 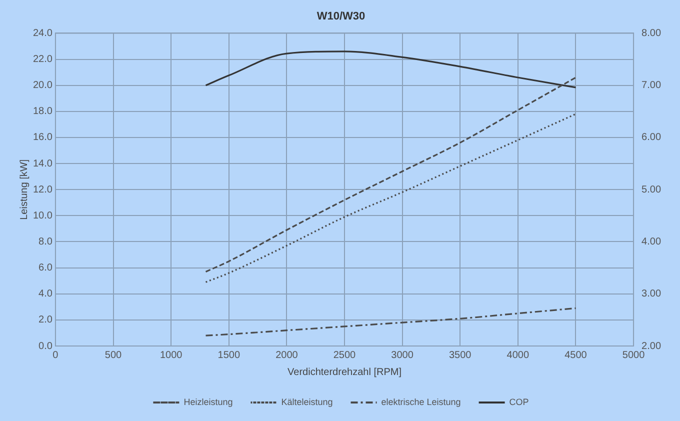 I want to click on x-tick-label: 3500, so click(x=460, y=355).